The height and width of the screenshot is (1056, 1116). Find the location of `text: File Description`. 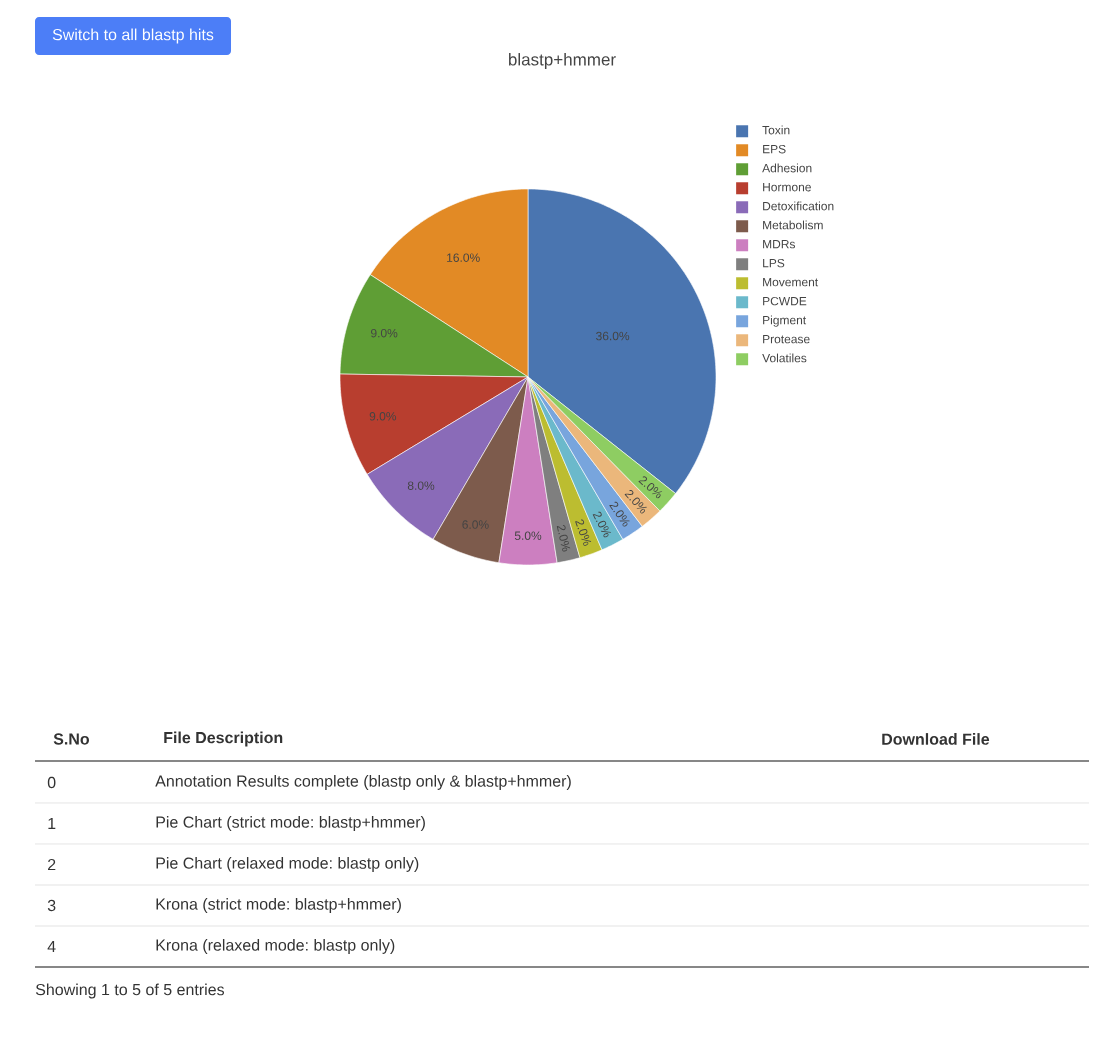

text: File Description is located at coordinates (223, 739).